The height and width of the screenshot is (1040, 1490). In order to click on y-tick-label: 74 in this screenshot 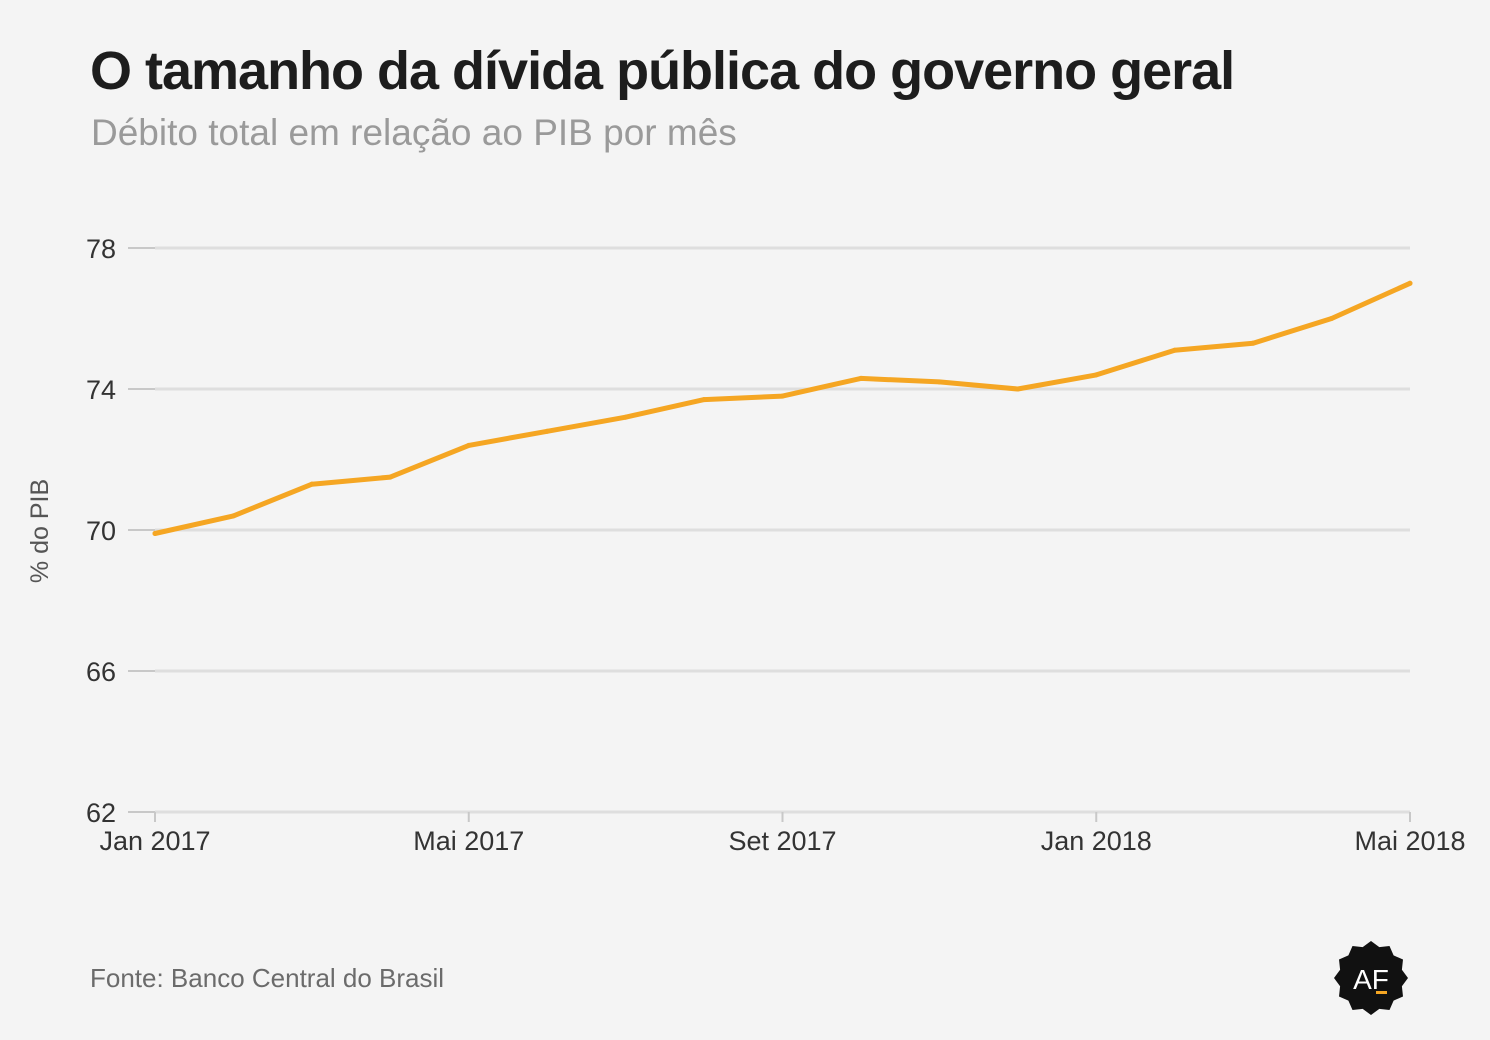, I will do `click(101, 390)`.